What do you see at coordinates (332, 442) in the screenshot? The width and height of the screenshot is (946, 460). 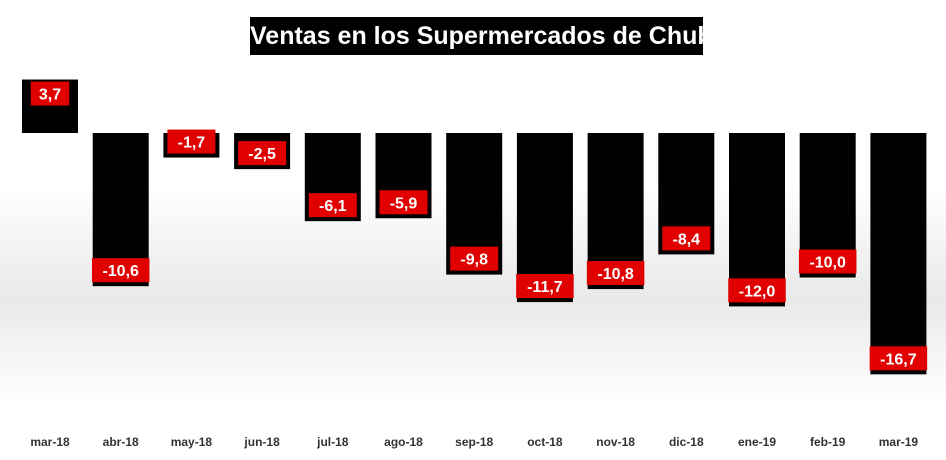 I see `x-tick-label: jul-18` at bounding box center [332, 442].